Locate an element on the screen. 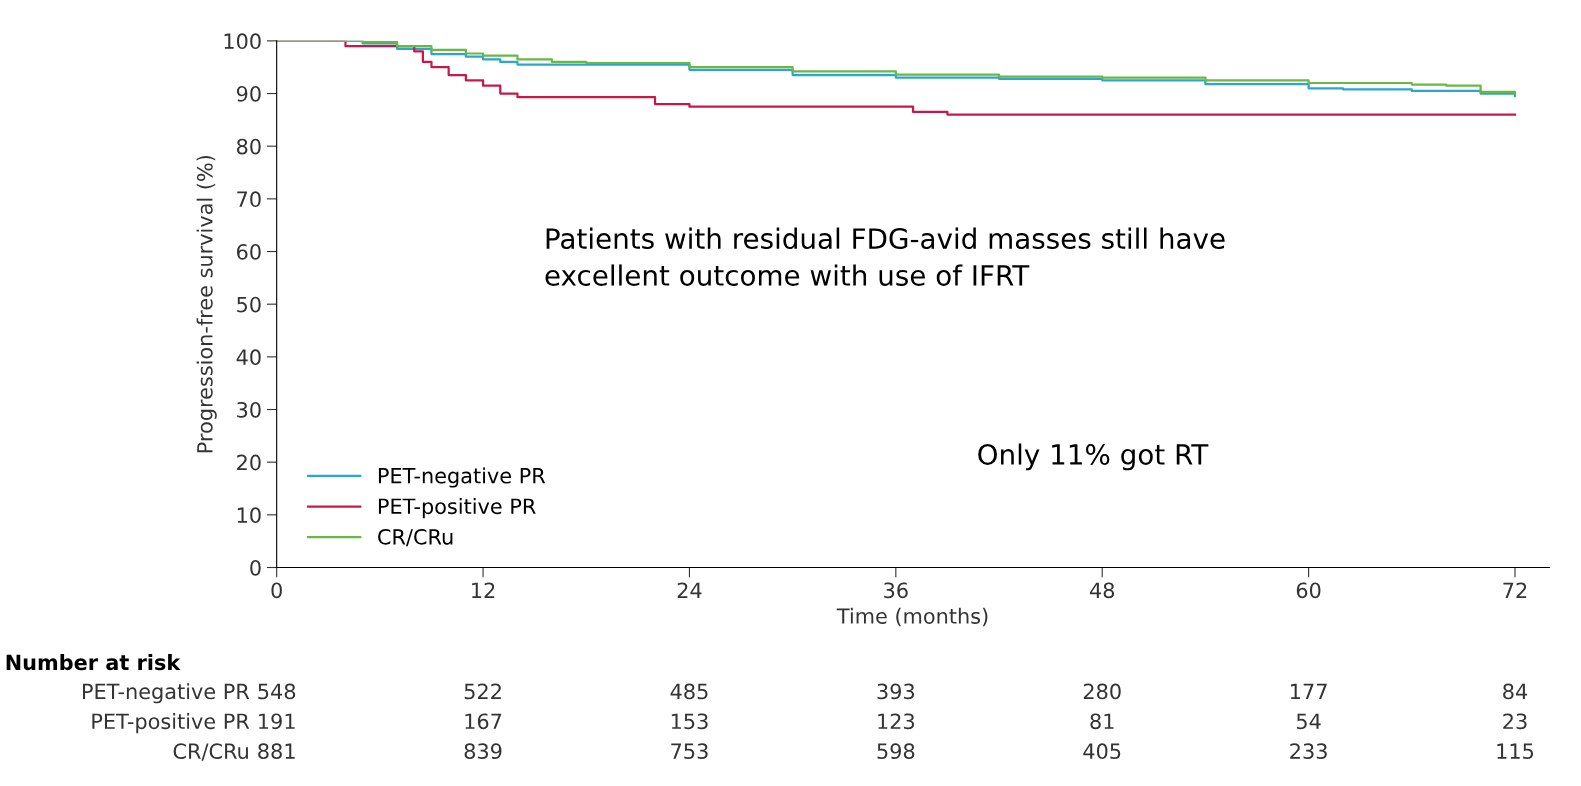 The width and height of the screenshot is (1581, 786). y-tick-label: 60 is located at coordinates (249, 251).